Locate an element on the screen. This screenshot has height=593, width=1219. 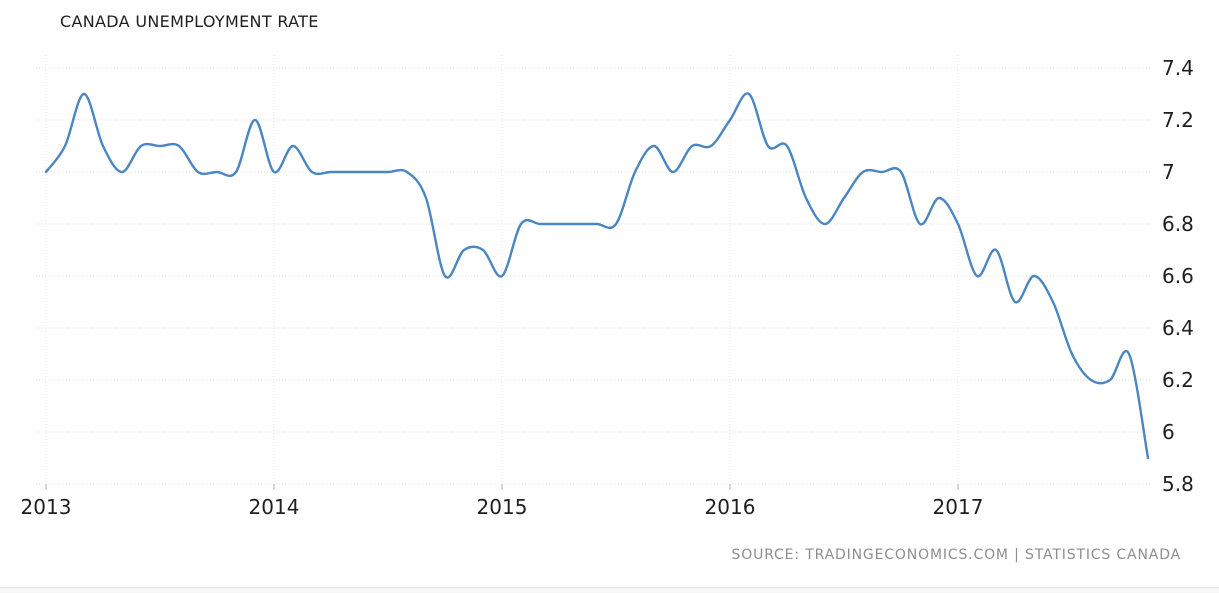
y-axis-label: 7.2 is located at coordinates (1178, 120).